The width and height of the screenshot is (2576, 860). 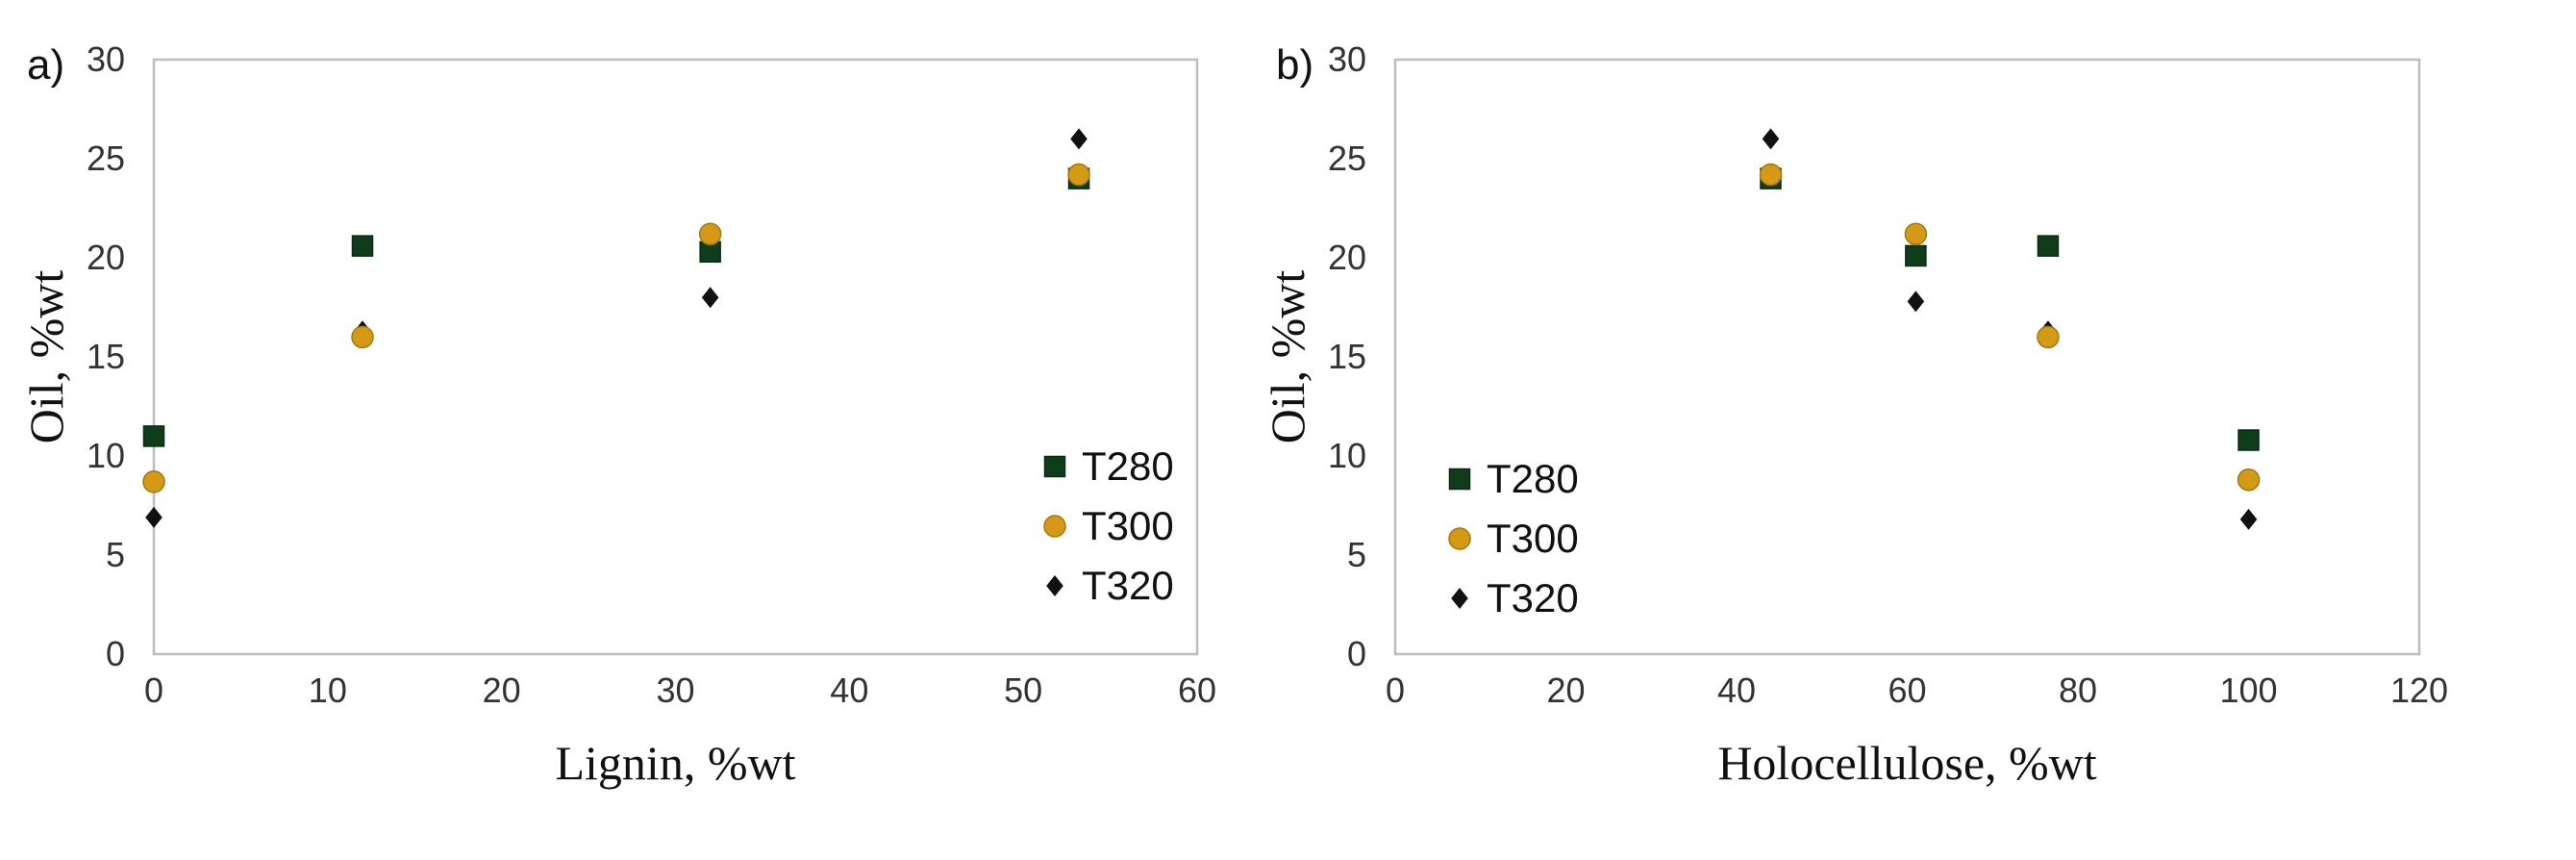 What do you see at coordinates (1294, 65) in the screenshot?
I see `panel-label: b)` at bounding box center [1294, 65].